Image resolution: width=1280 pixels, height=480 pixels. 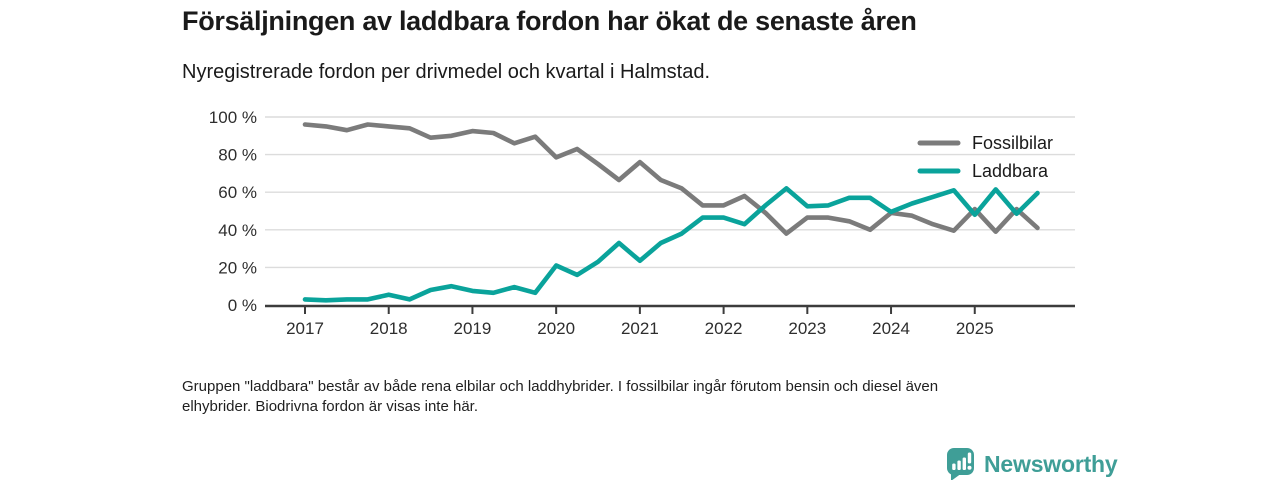 What do you see at coordinates (975, 328) in the screenshot?
I see `x-tick-label: 2025` at bounding box center [975, 328].